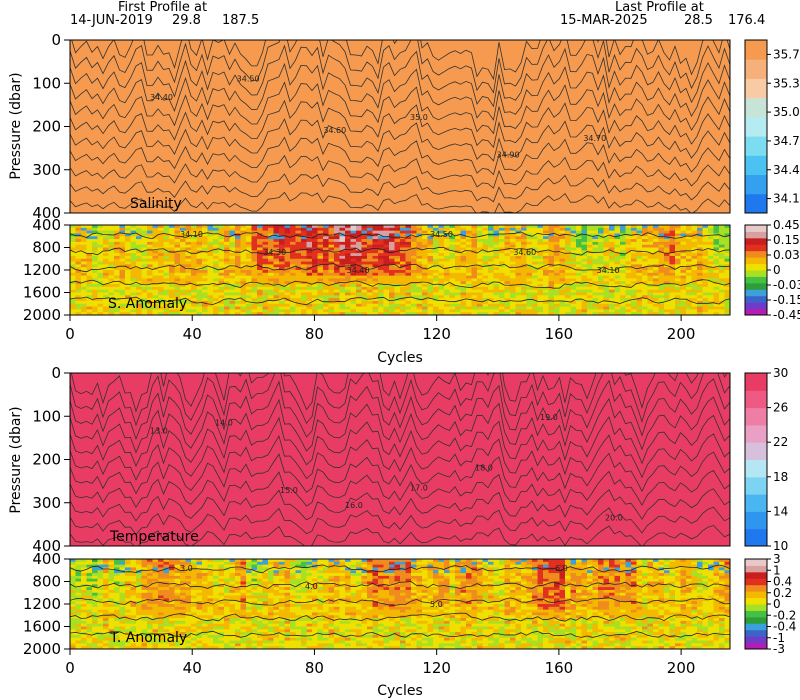 This screenshot has height=700, width=800. Describe the element at coordinates (400, 202) in the screenshot. I see `contour-line` at that location.